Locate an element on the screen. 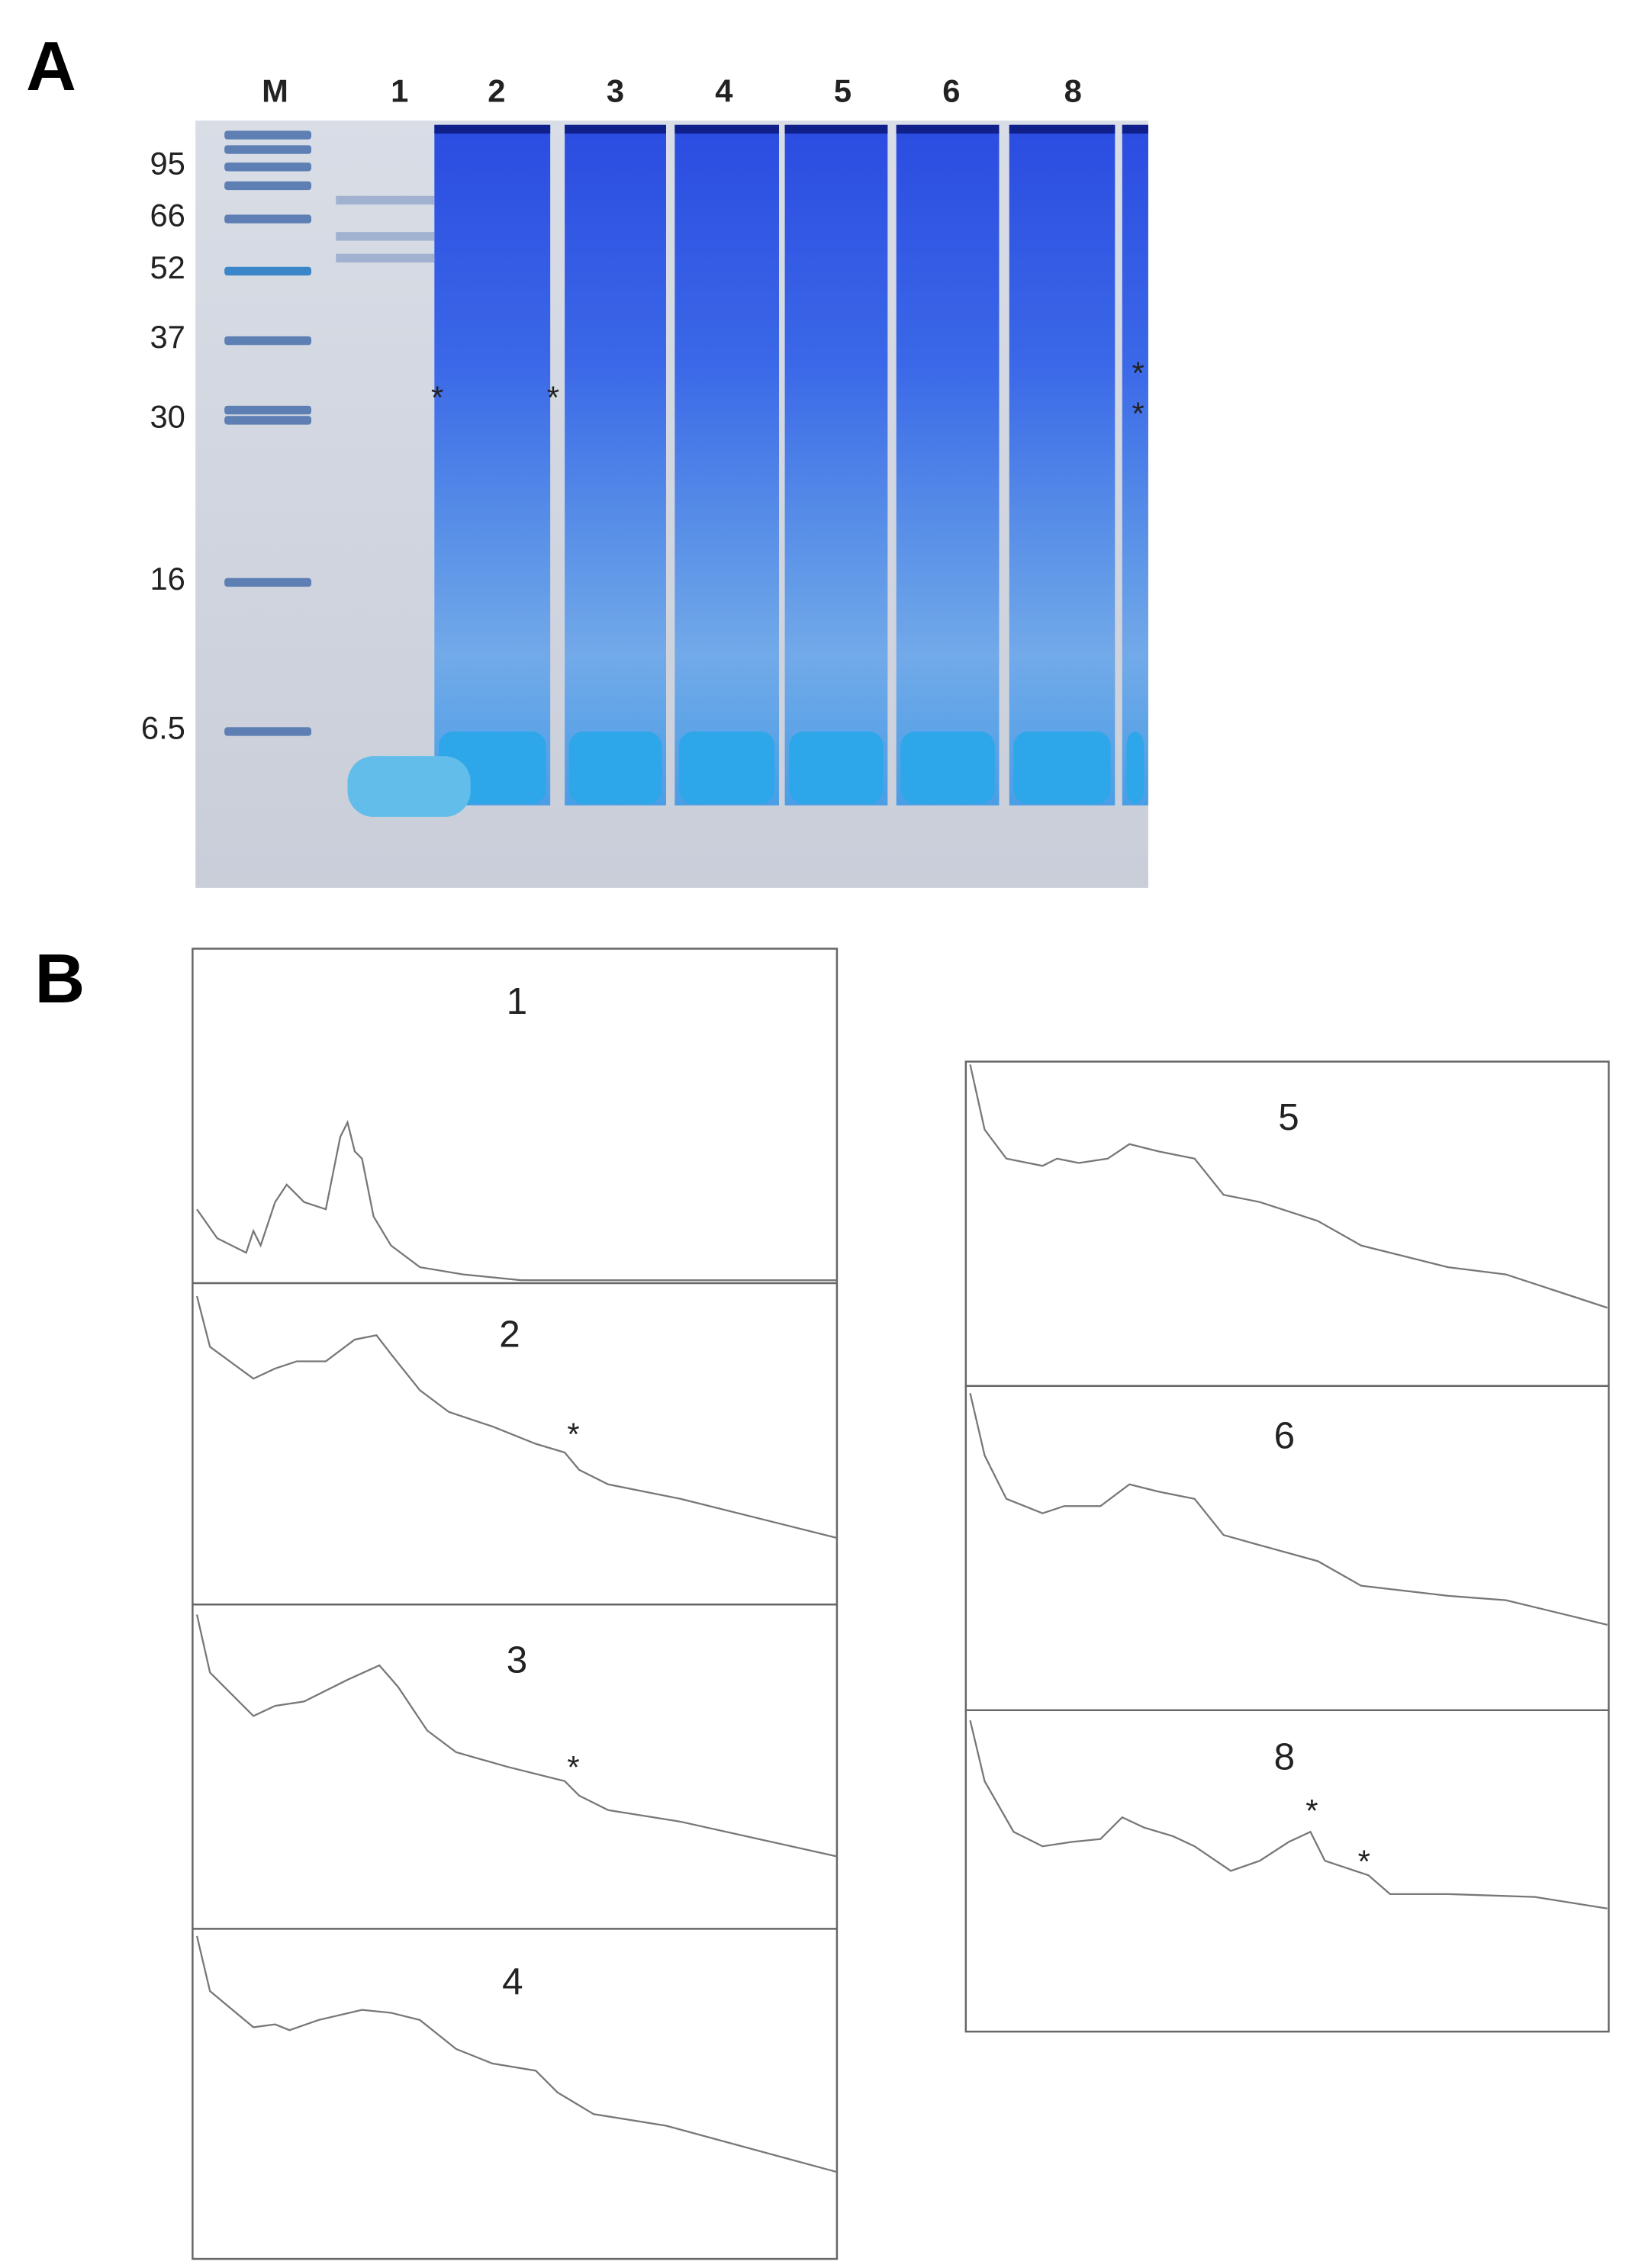 Image resolution: width=1629 pixels, height=2268 pixels. lane-label: 3 is located at coordinates (616, 90).